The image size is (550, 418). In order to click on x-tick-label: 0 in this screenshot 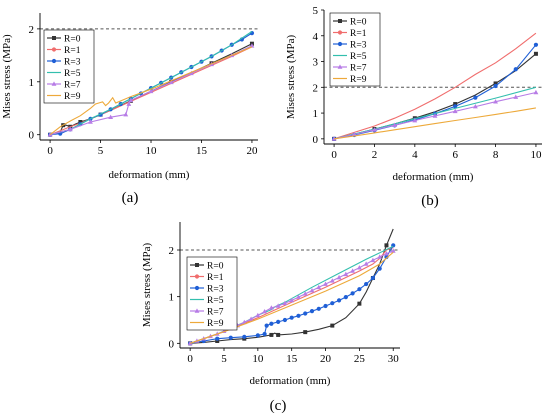, I will do `click(190, 359)`.